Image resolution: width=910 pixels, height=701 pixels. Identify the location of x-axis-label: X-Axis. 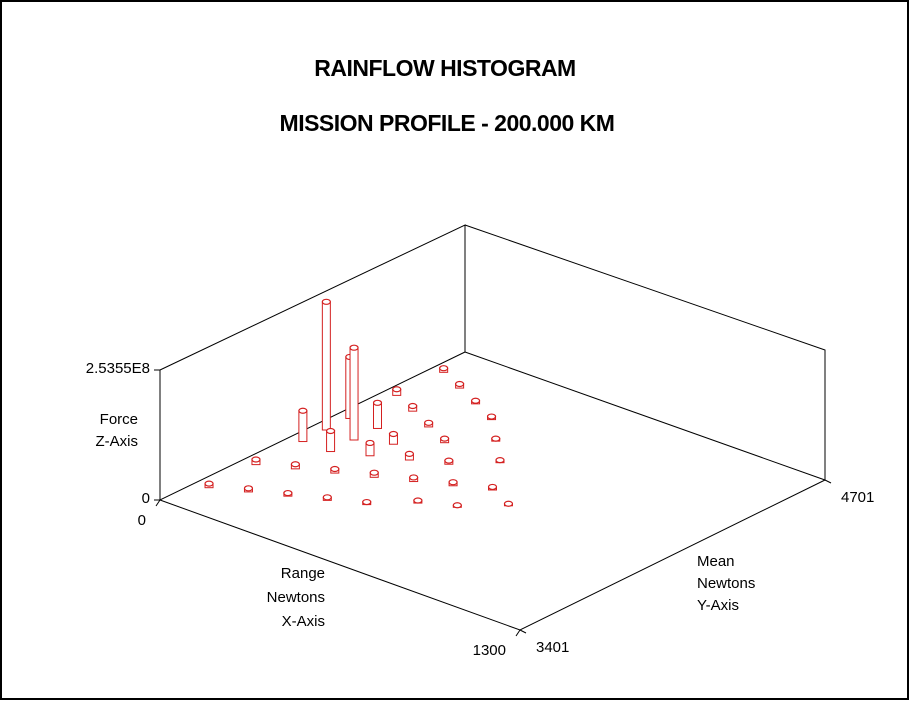
(303, 621).